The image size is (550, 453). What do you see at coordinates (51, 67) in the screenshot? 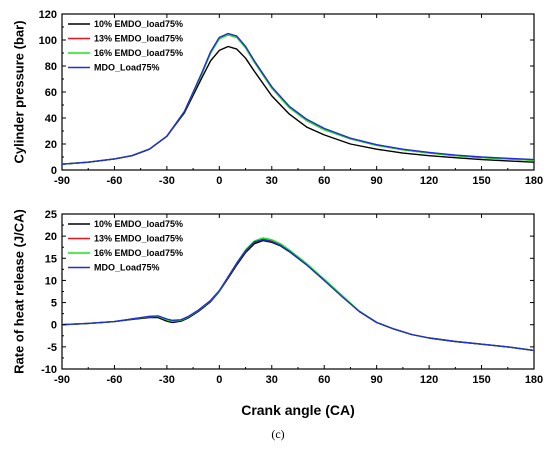
I see `y-tick-label: 80` at bounding box center [51, 67].